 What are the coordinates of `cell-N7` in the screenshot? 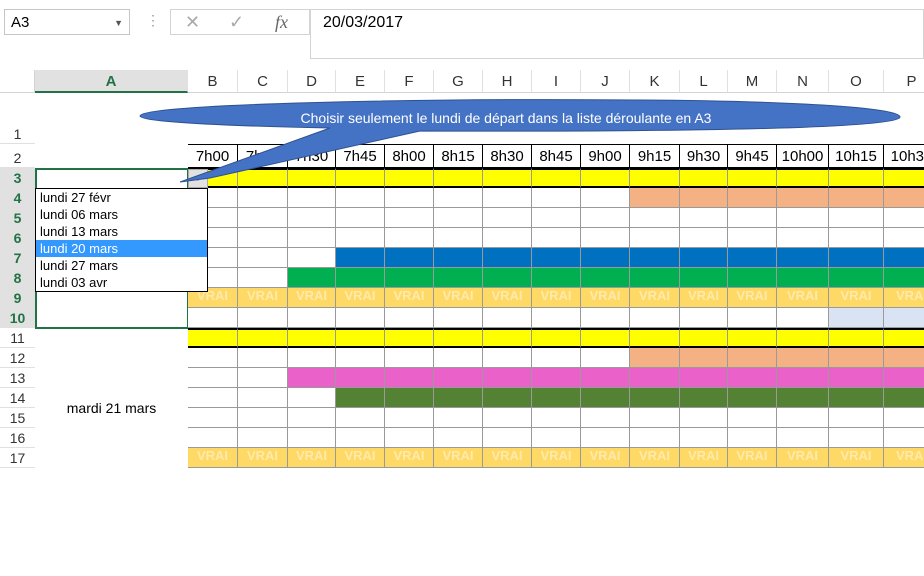 It's located at (803, 258).